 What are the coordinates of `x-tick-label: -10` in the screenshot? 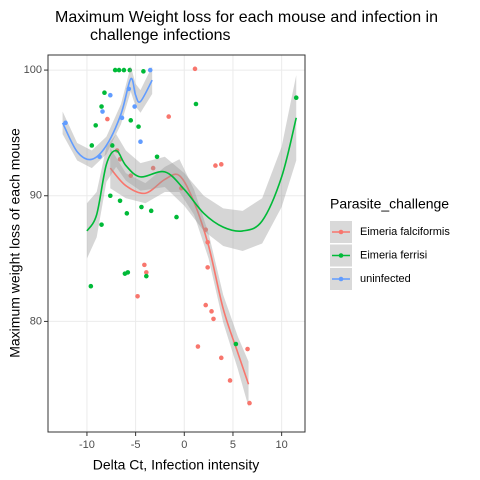 It's located at (87, 445).